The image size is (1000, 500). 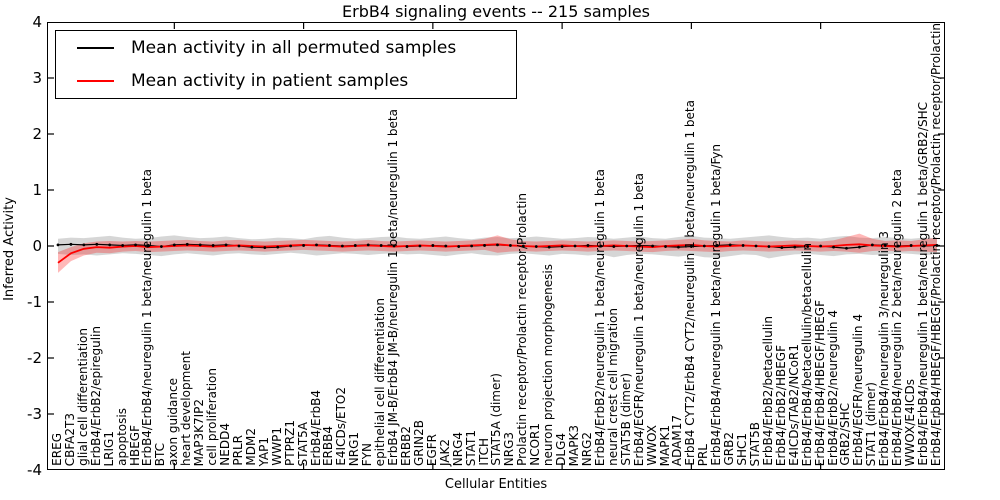 What do you see at coordinates (289, 443) in the screenshot?
I see `x-tick-label: PTPRZ1` at bounding box center [289, 443].